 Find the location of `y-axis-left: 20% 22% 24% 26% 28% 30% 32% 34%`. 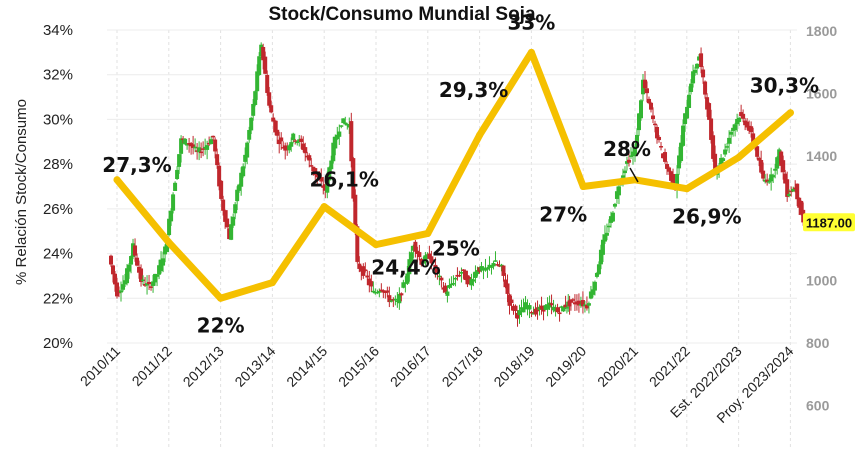

y-axis-left: 20% 22% 24% 26% 28% 30% 32% 34% is located at coordinates (58, 187).